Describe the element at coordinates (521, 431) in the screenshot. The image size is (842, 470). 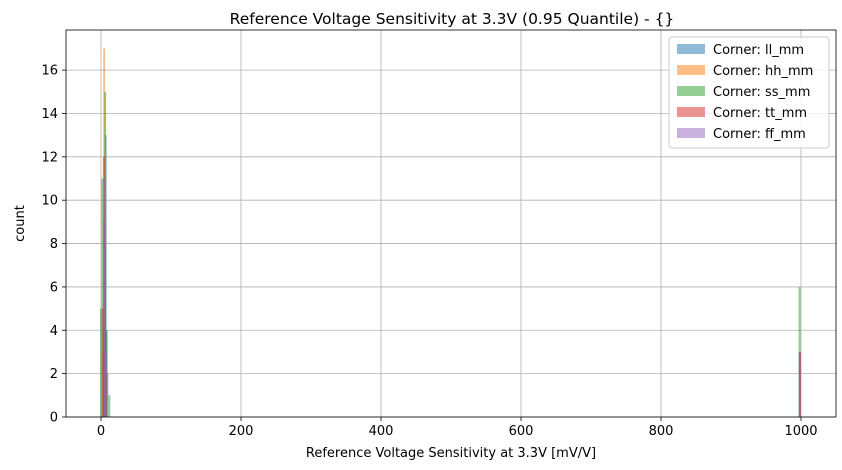
I see `x-tick-label: 600` at that location.